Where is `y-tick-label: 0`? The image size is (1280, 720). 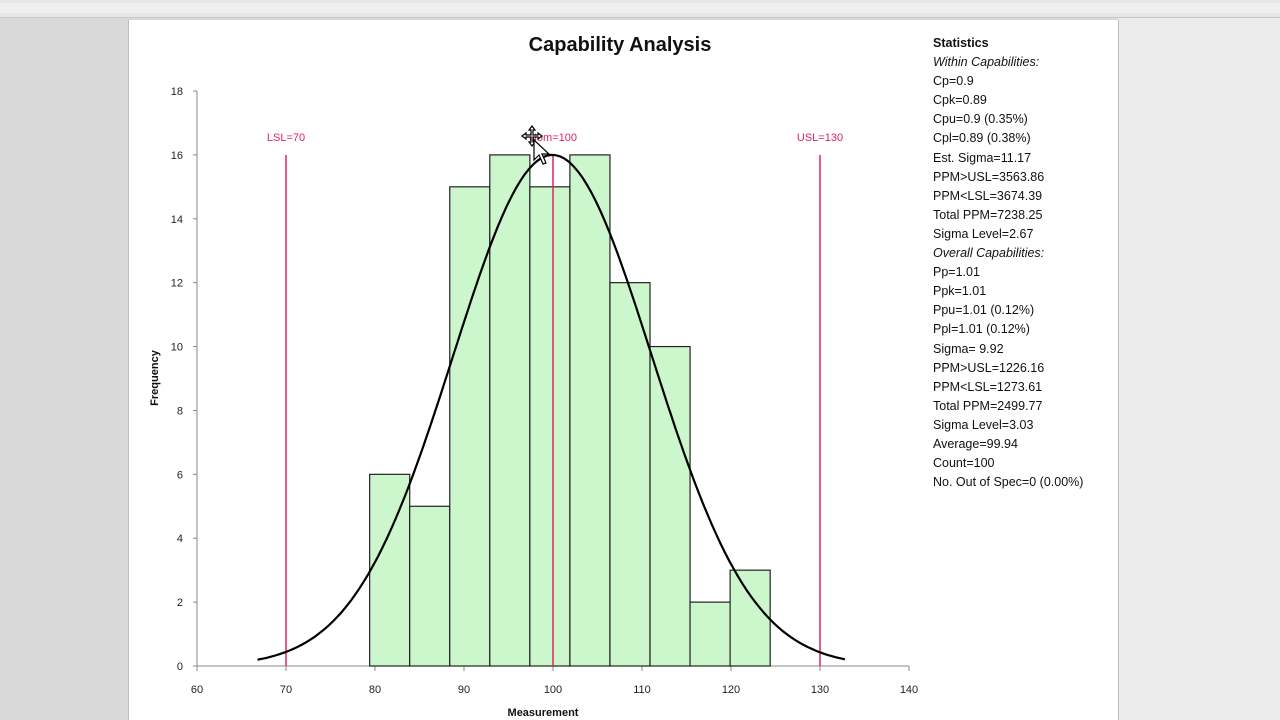 y-tick-label: 0 is located at coordinates (180, 667).